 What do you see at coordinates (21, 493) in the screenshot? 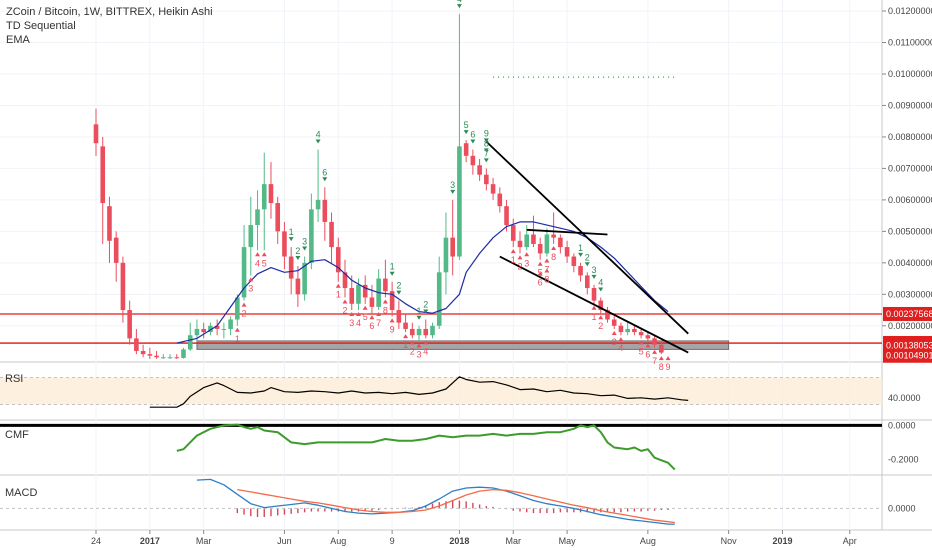
I see `macd-pane-label: MACD` at bounding box center [21, 493].